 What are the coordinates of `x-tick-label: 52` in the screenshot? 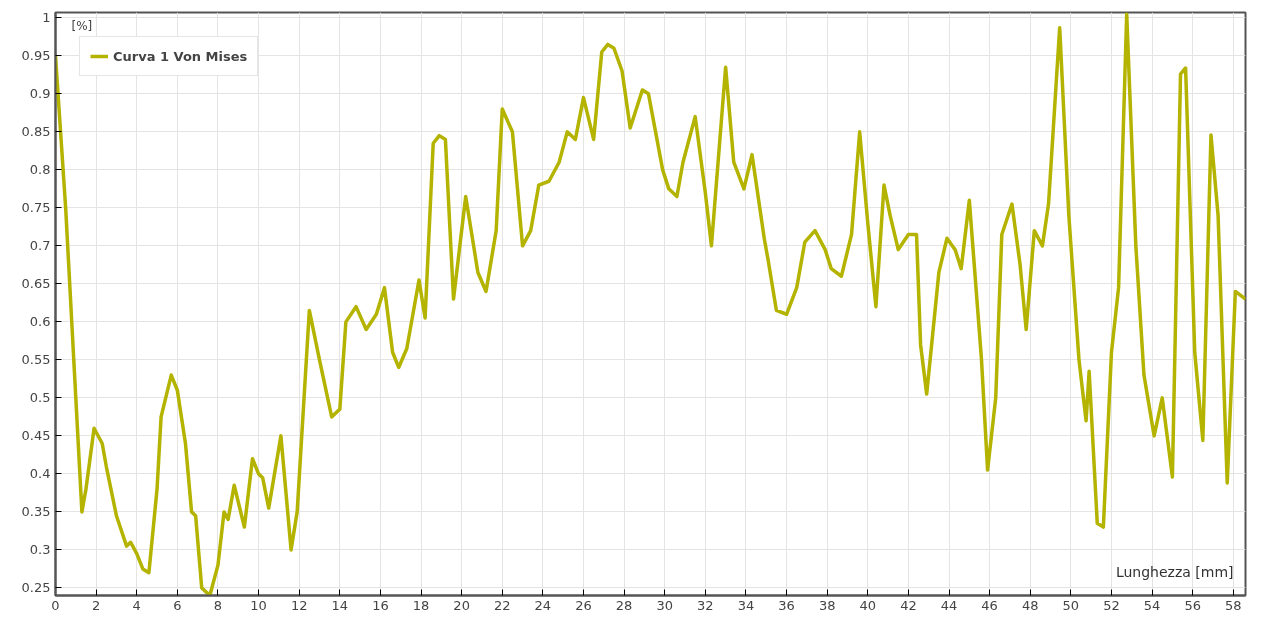 It's located at (1111, 605).